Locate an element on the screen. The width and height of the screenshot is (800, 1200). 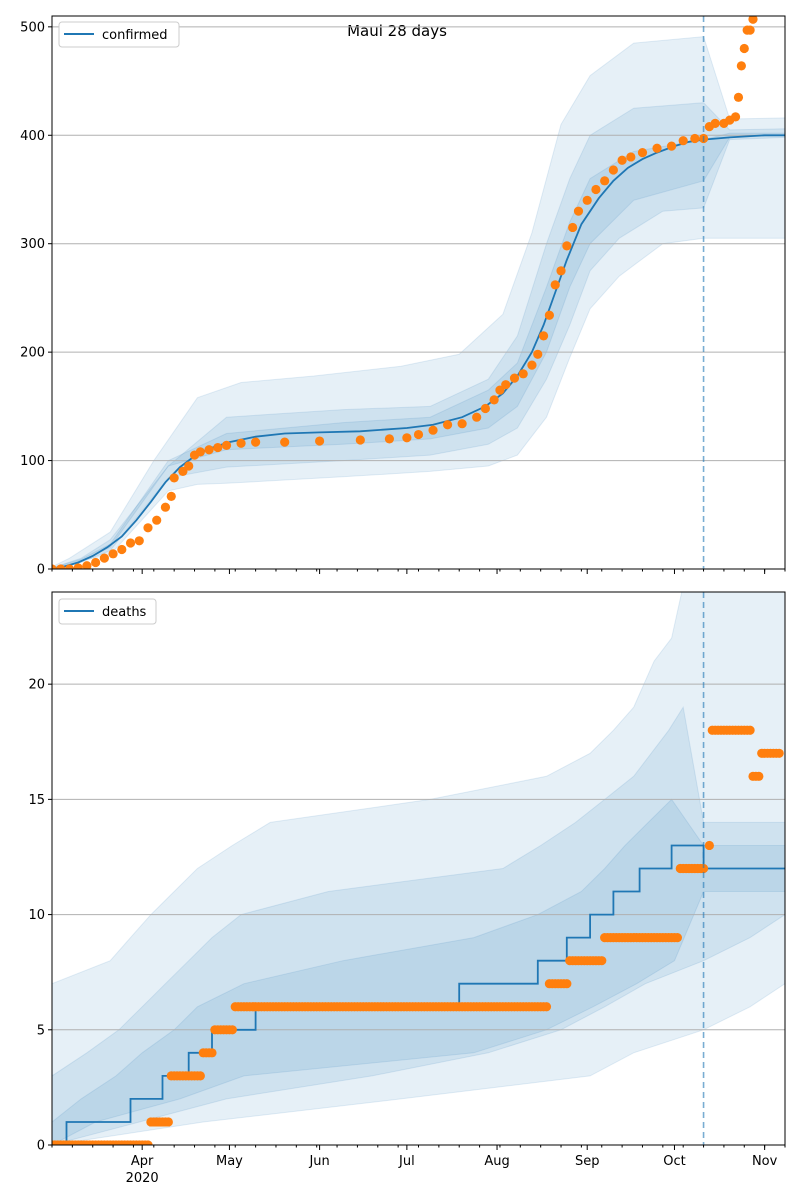
deaths-y-tick-label: 10 is located at coordinates (36, 915).